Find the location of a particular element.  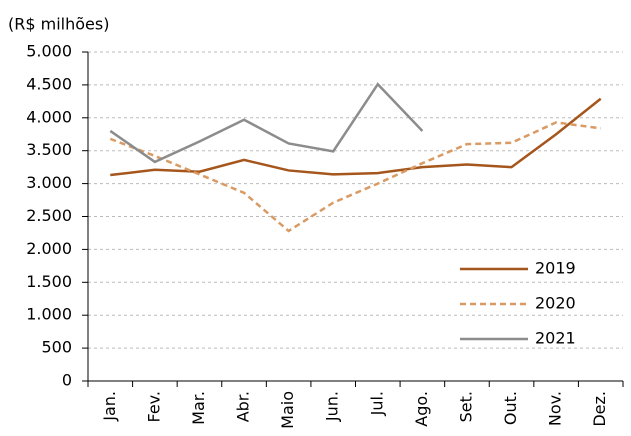

y-tick-label: 1.000 is located at coordinates (49, 314).